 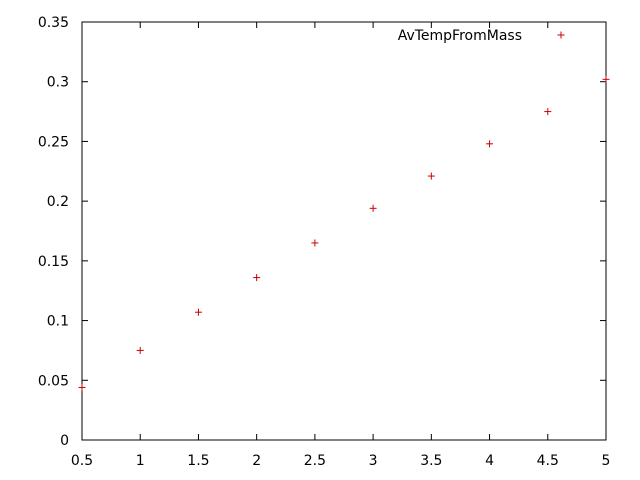 What do you see at coordinates (58, 83) in the screenshot?
I see `y-tick-label: 0.3` at bounding box center [58, 83].